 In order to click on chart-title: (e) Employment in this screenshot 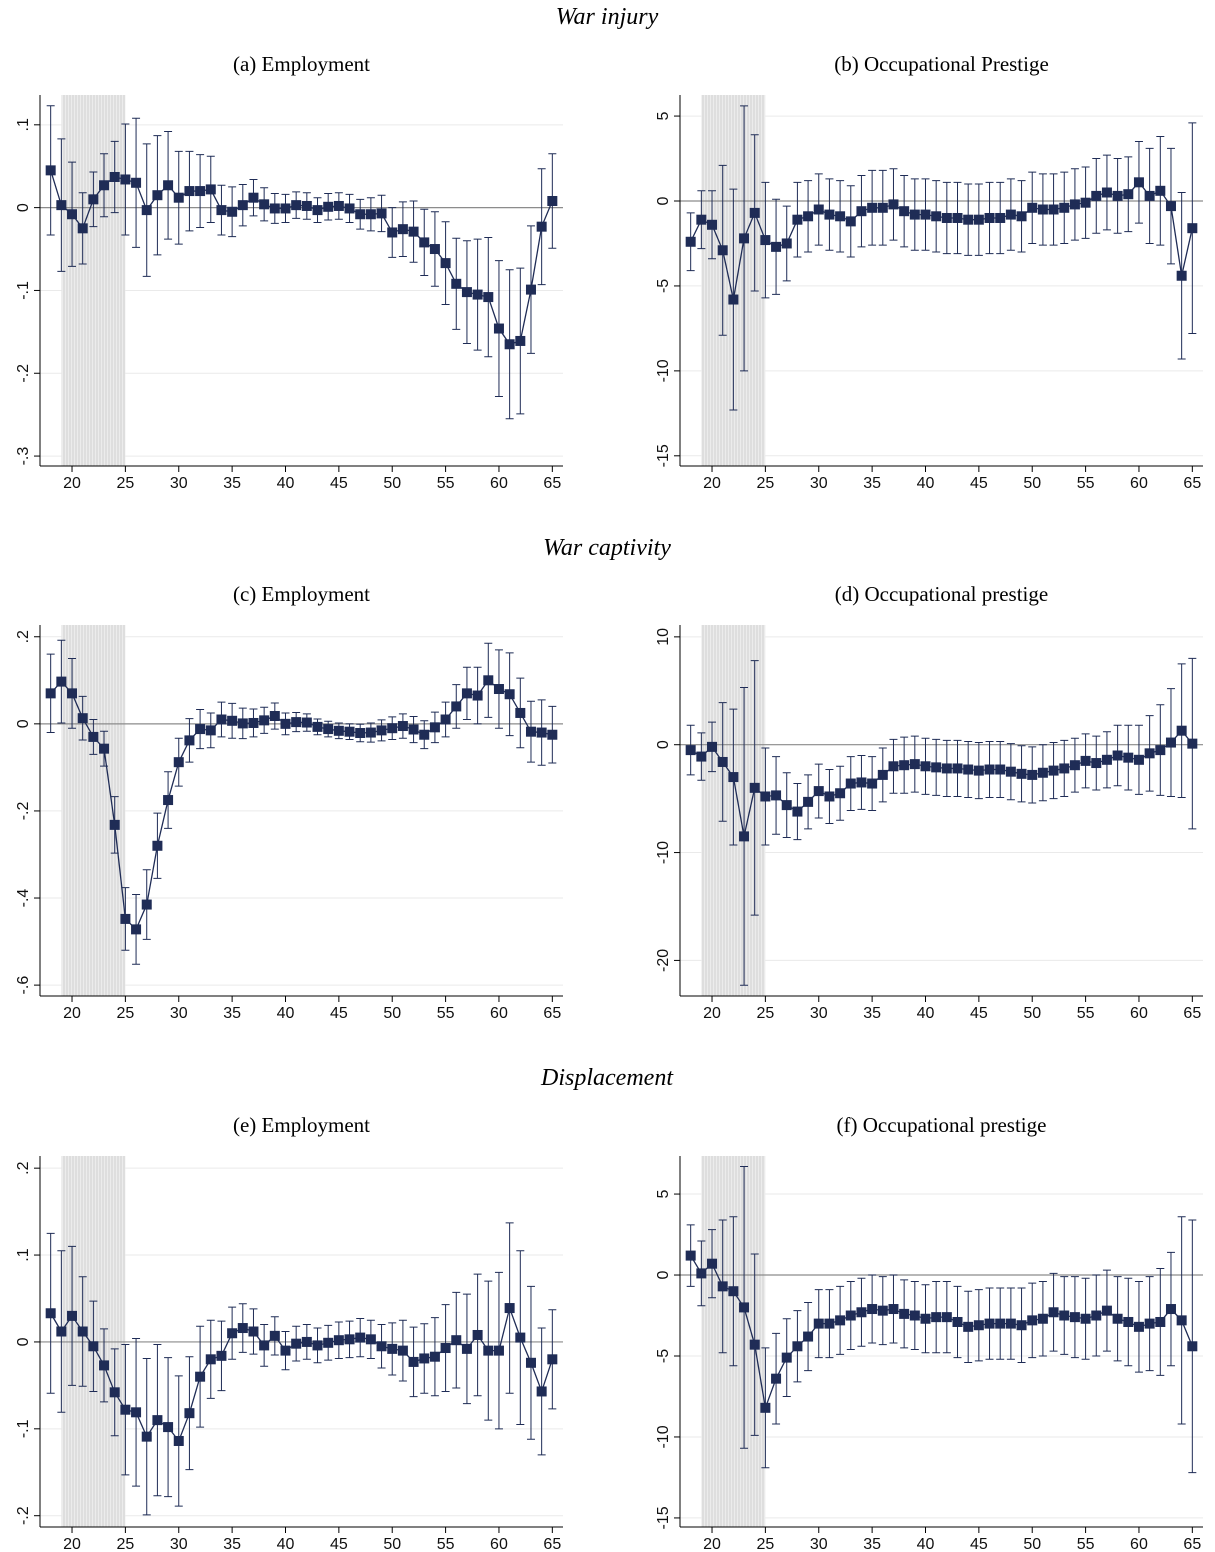, I will do `click(301, 1125)`.